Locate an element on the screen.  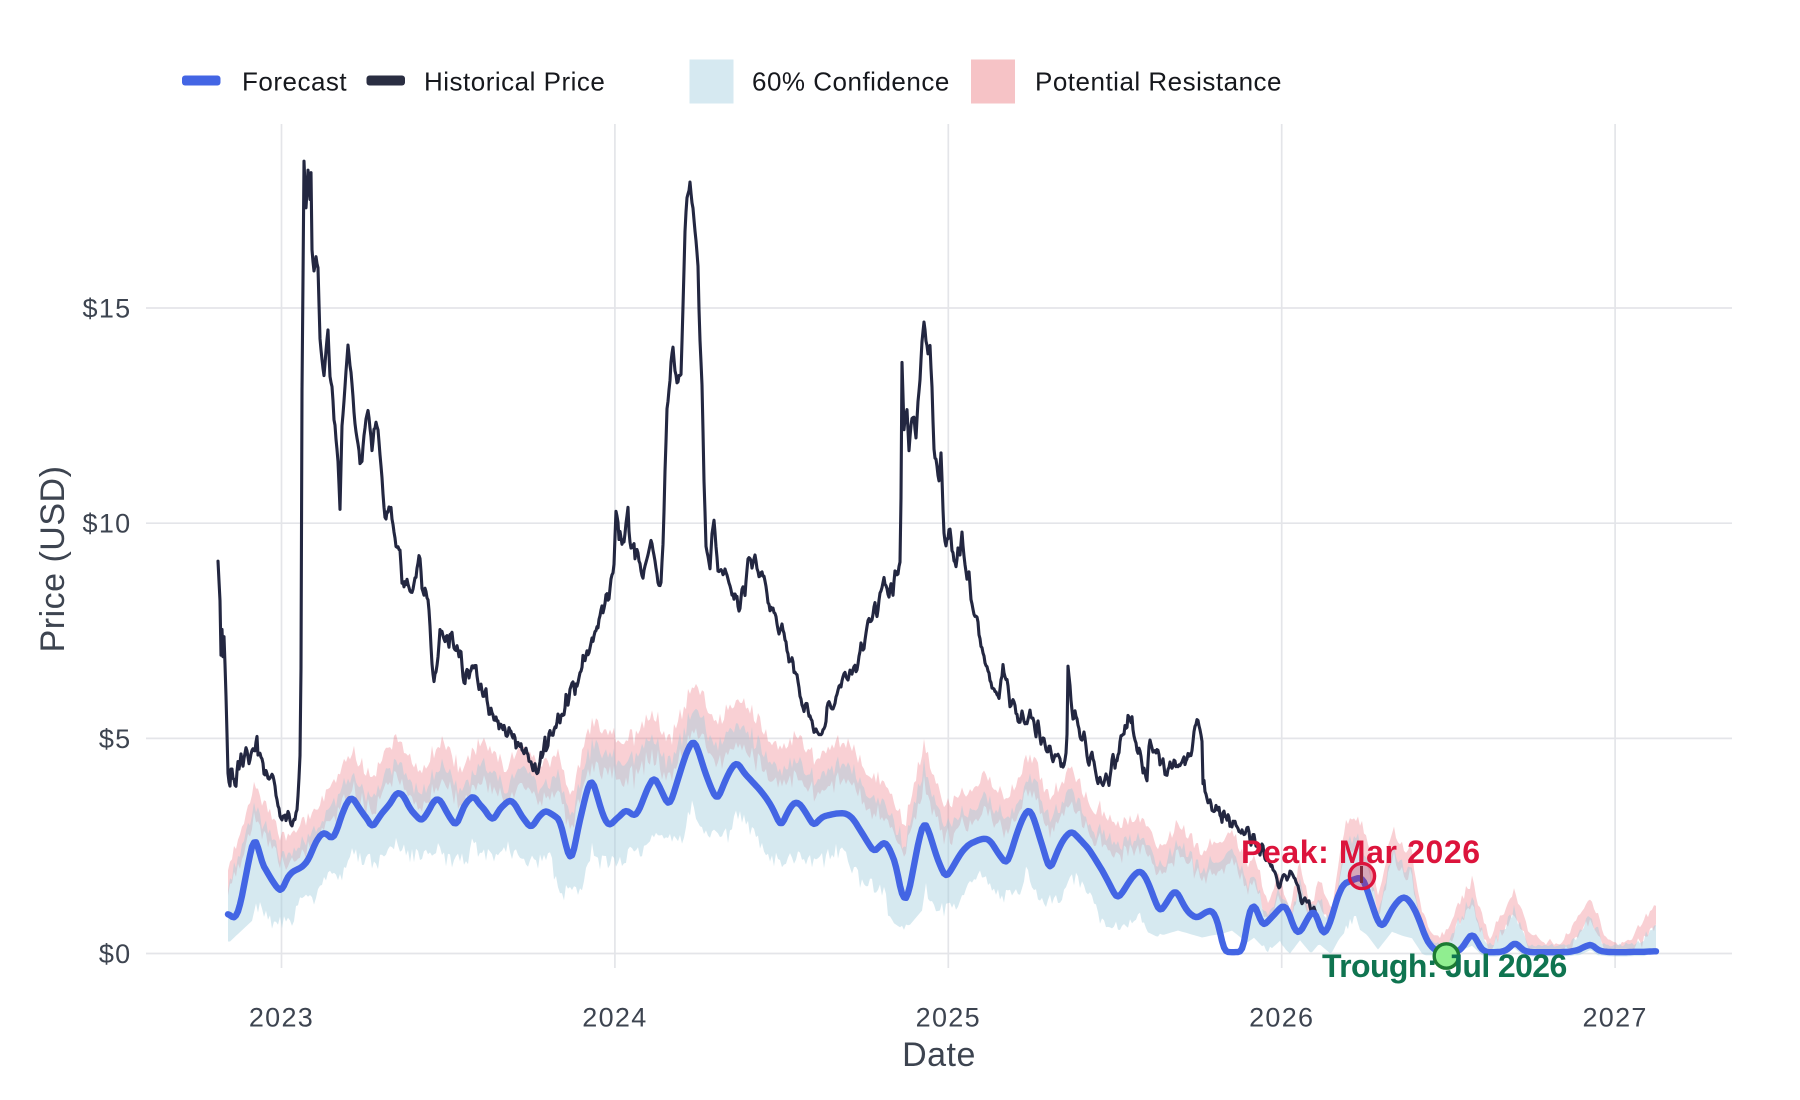
svg-text: $0 is located at coordinates (115, 954).